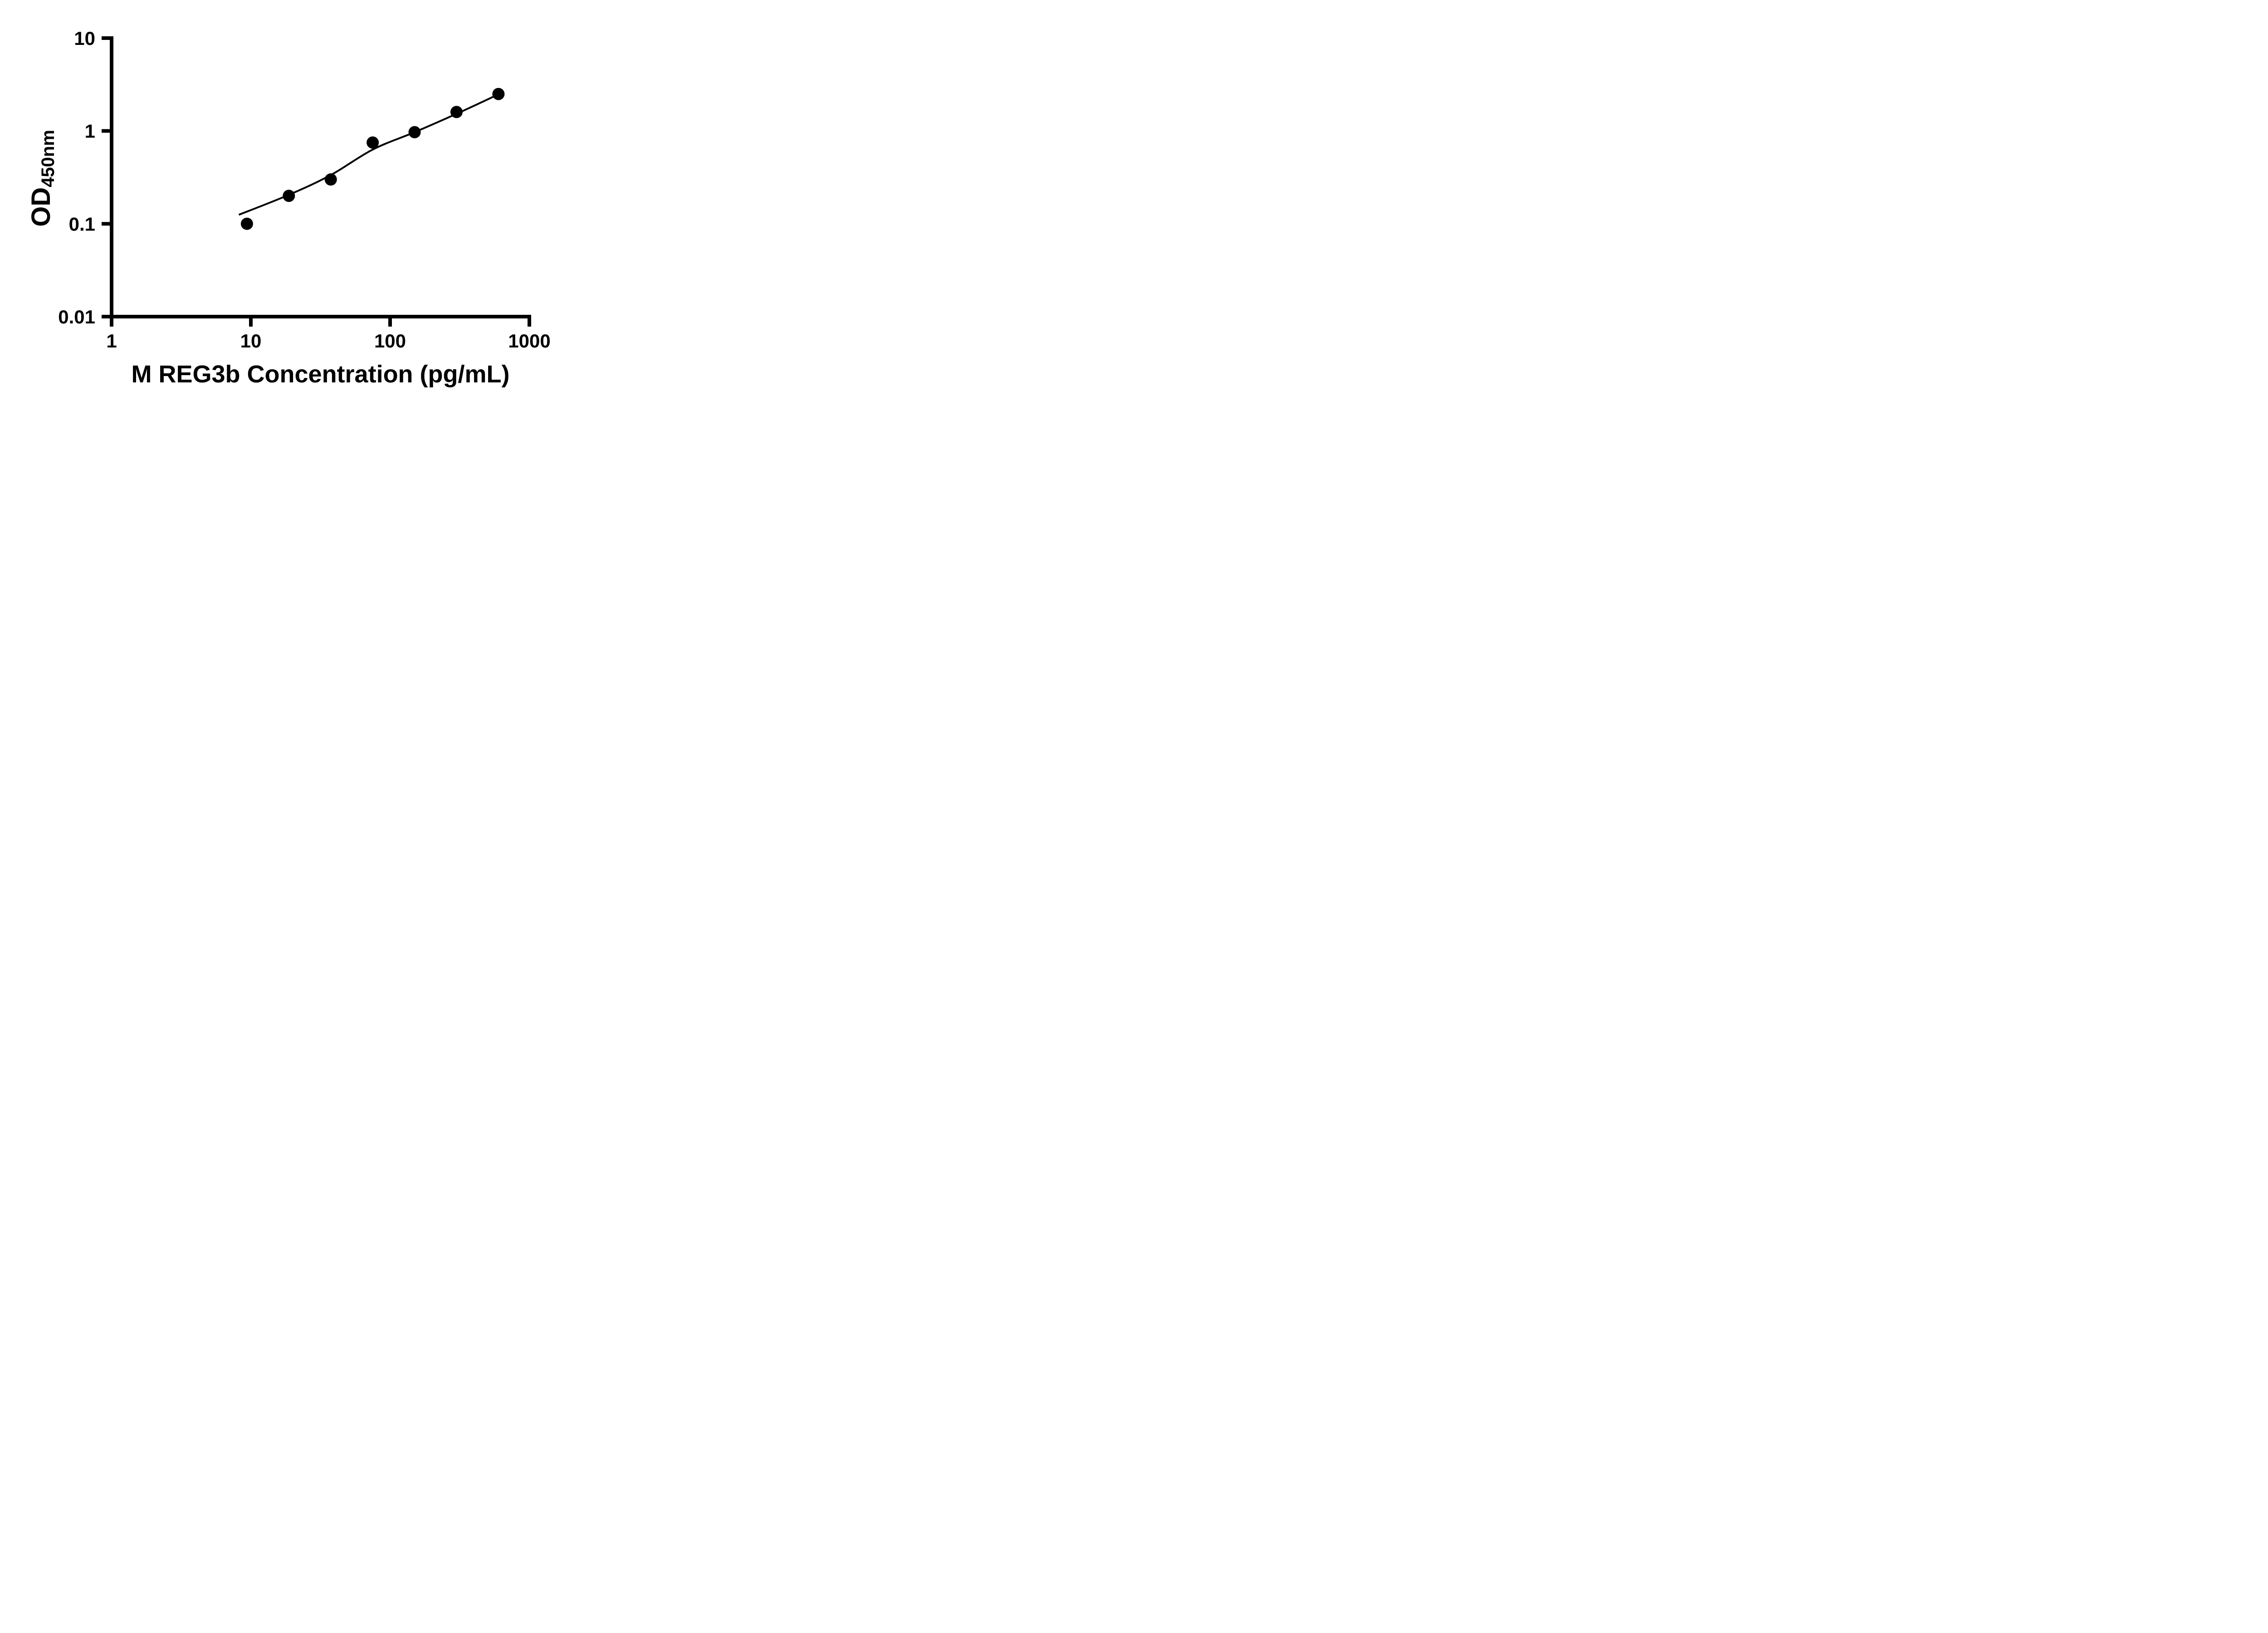  Describe the element at coordinates (320, 177) in the screenshot. I see `axes-frame` at that location.